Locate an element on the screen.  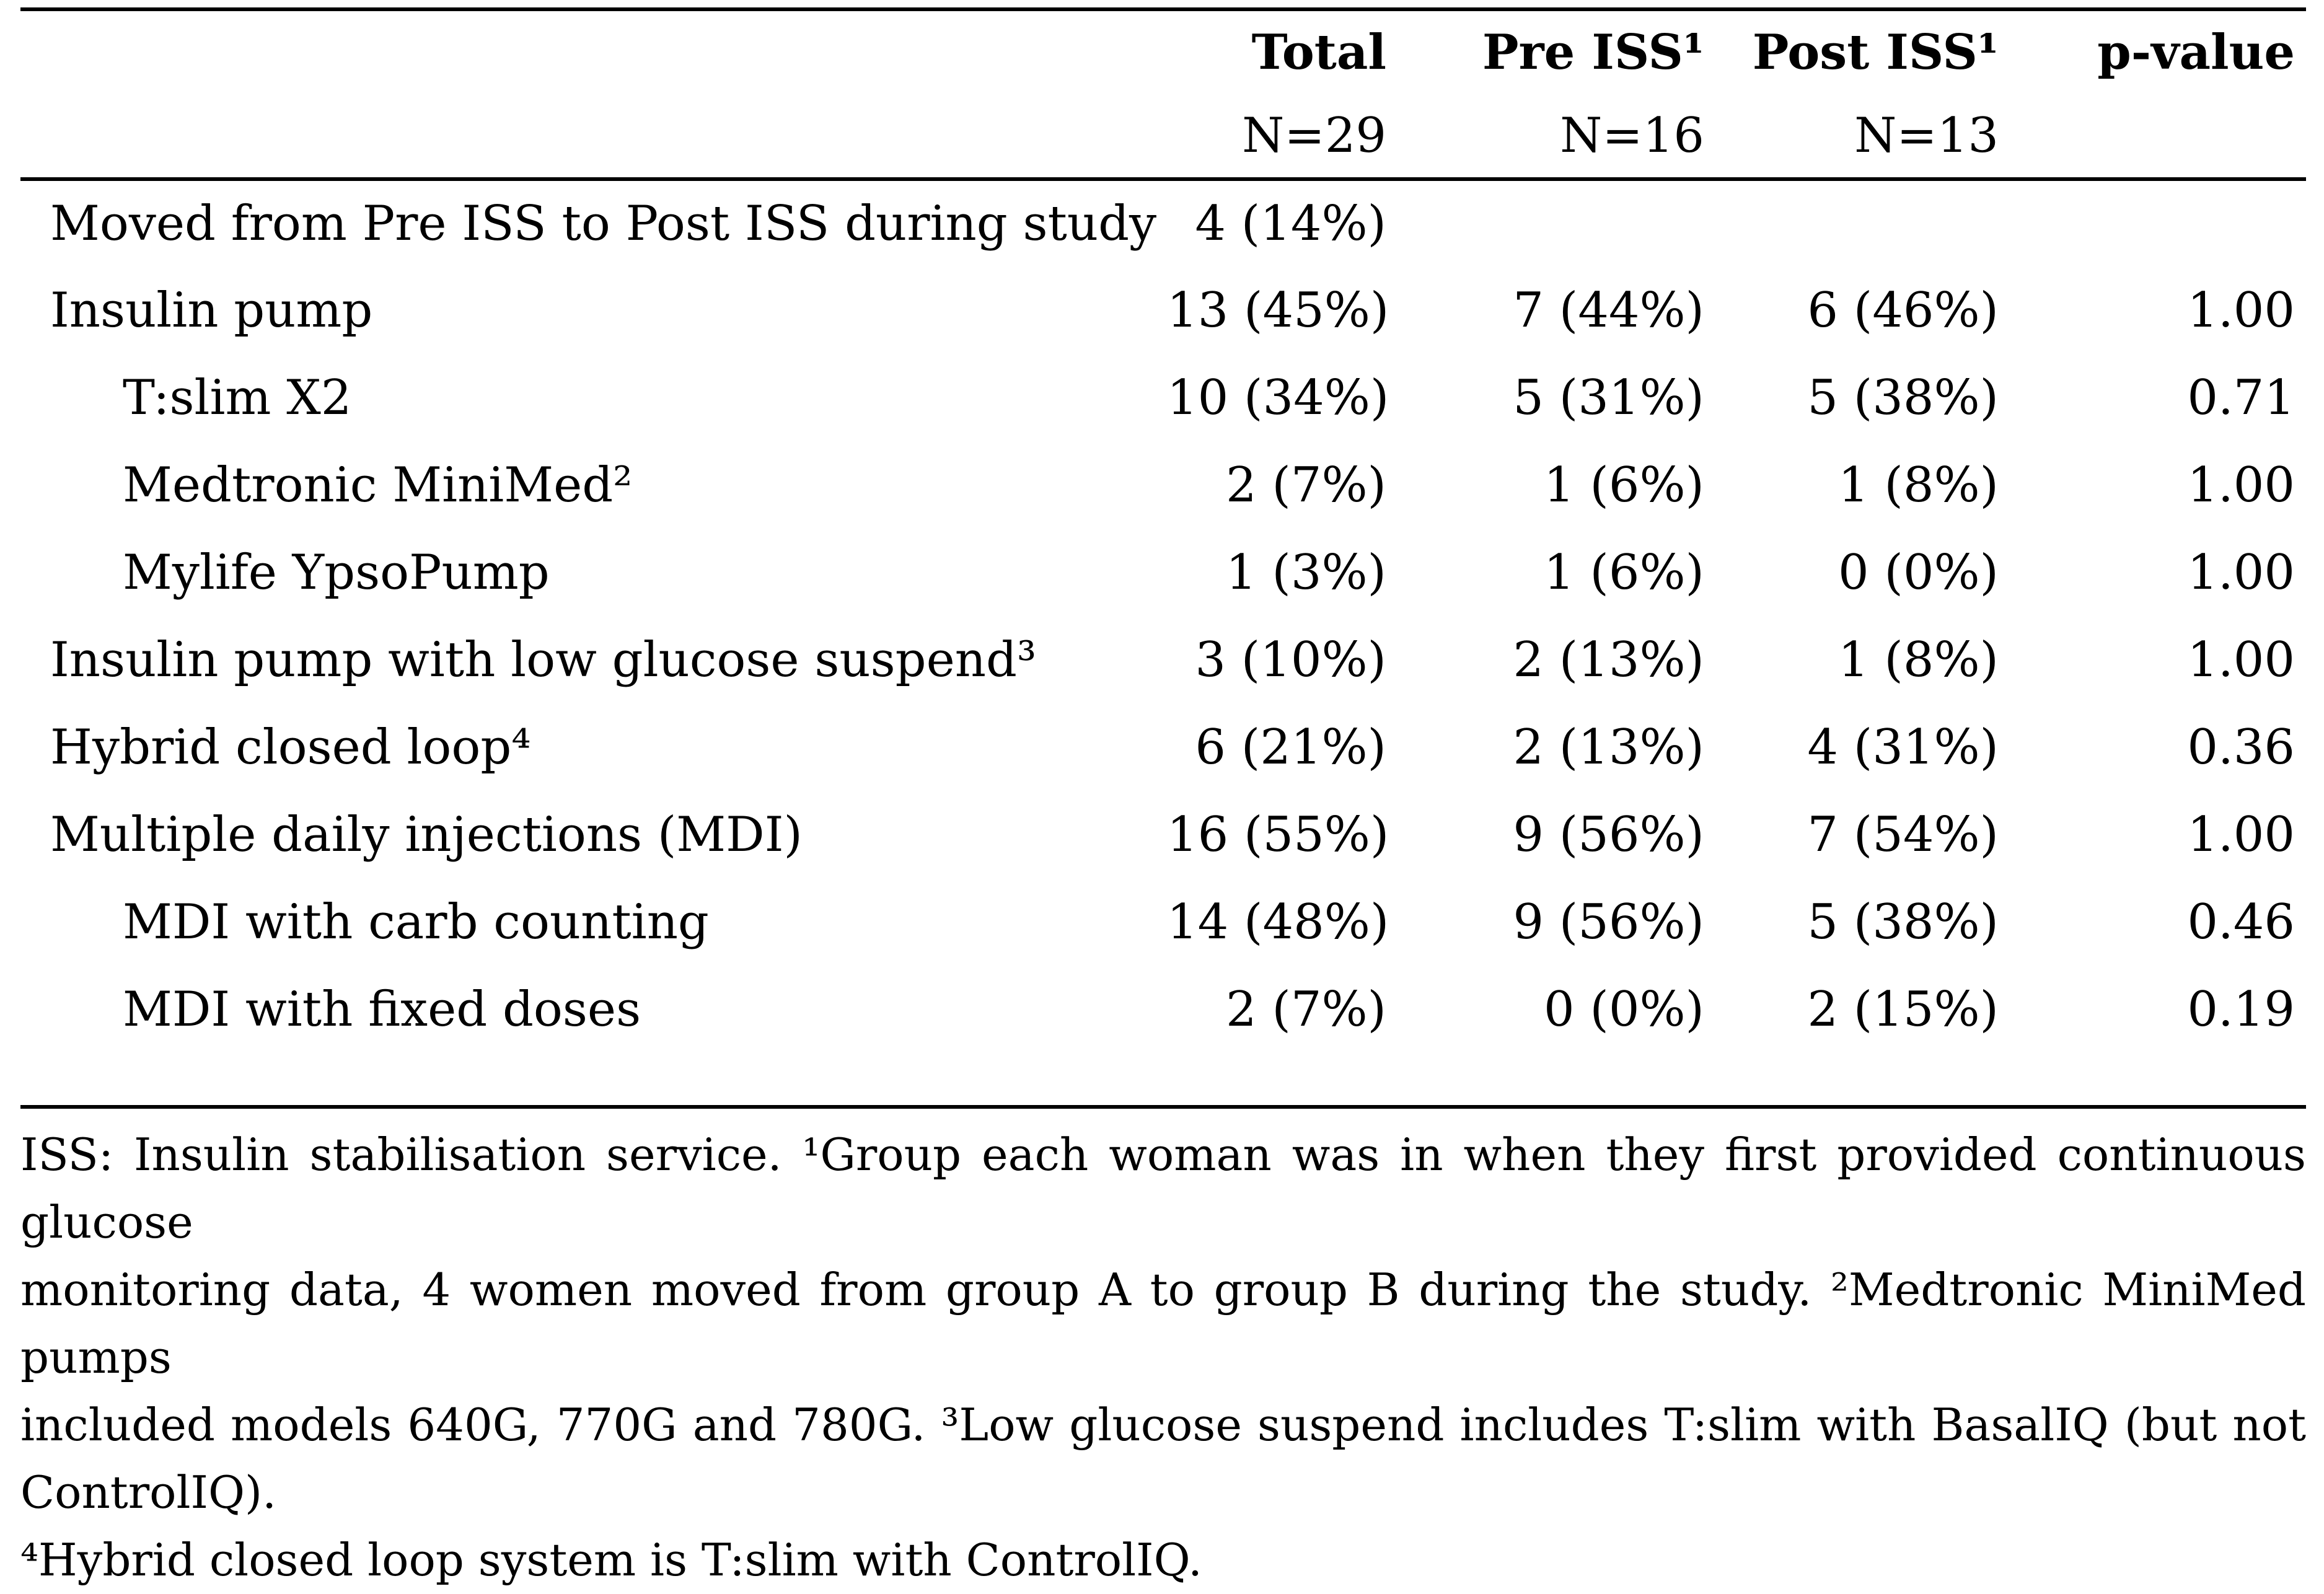
header-row: Total Pre ISS¹ Post ISS¹ p-value is located at coordinates (1163, 52).